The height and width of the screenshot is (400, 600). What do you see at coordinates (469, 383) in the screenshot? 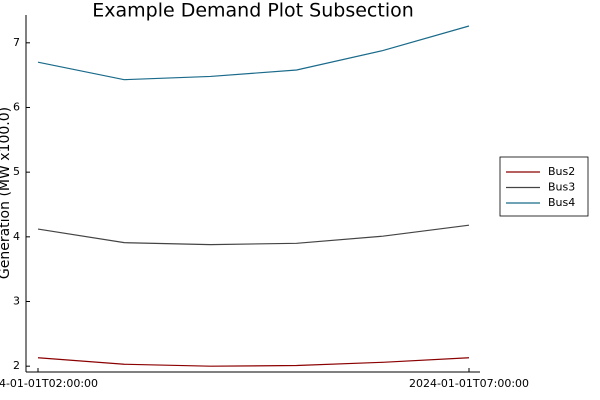
I see `x-tick-label: 2024-01-01T07:00:00` at bounding box center [469, 383].